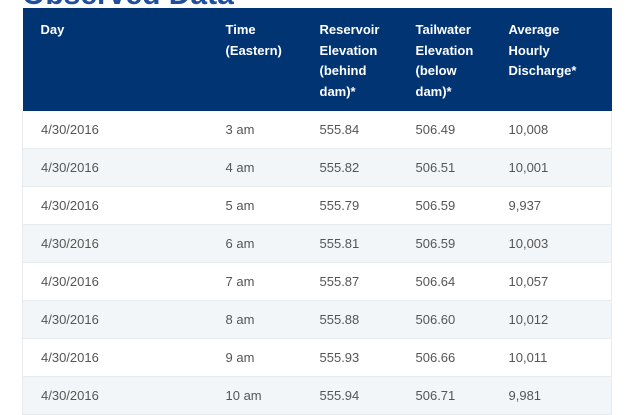 This screenshot has height=415, width=628. Describe the element at coordinates (560, 281) in the screenshot. I see `cell-average-hourly-discharge: 10,057` at that location.